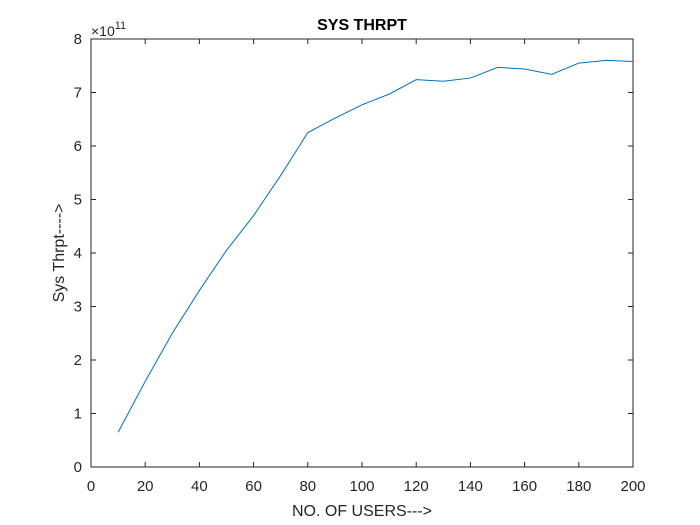 This screenshot has width=700, height=525. Describe the element at coordinates (78, 200) in the screenshot. I see `y-tick-label-5: 5` at that location.